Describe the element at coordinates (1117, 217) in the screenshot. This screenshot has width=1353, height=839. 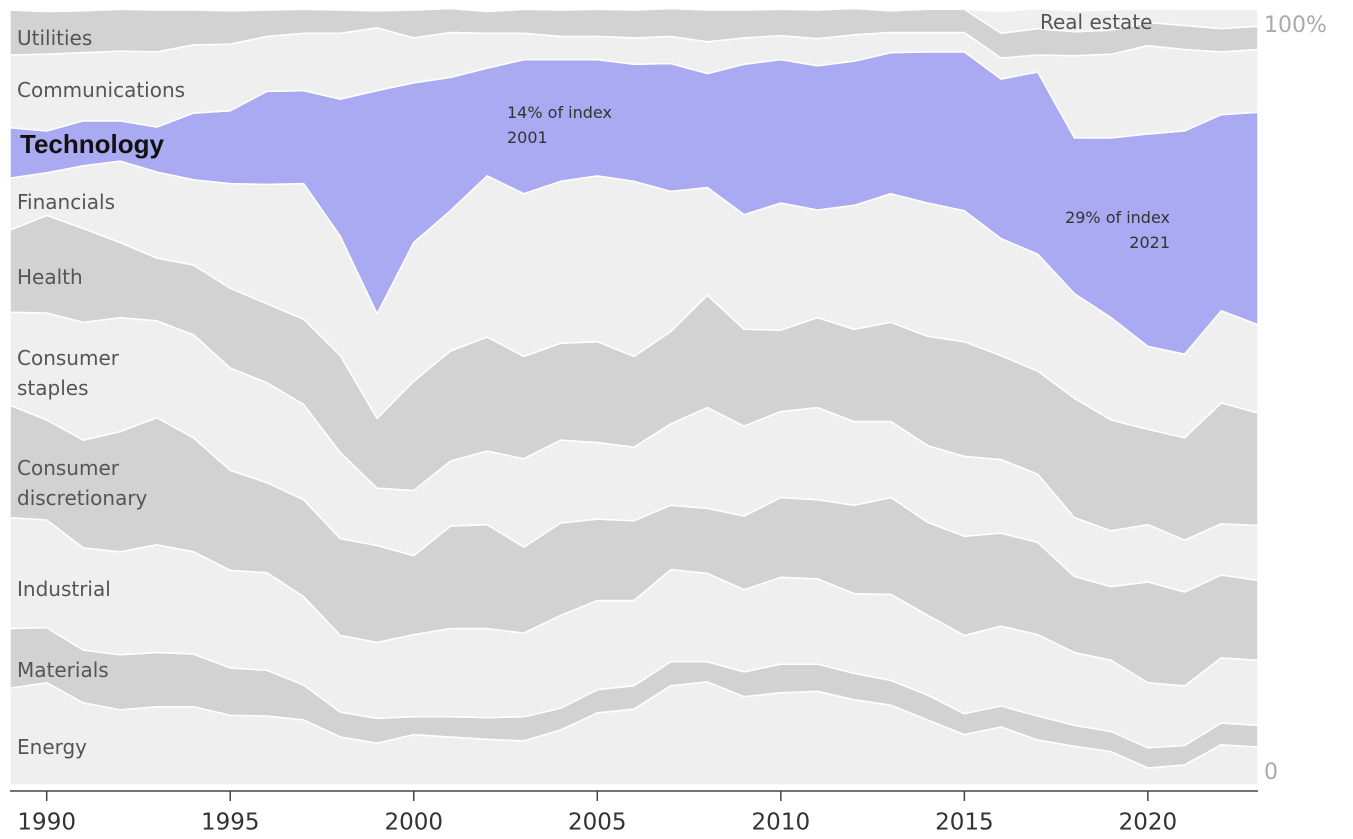
I see `annotation-text: 29% of index` at that location.